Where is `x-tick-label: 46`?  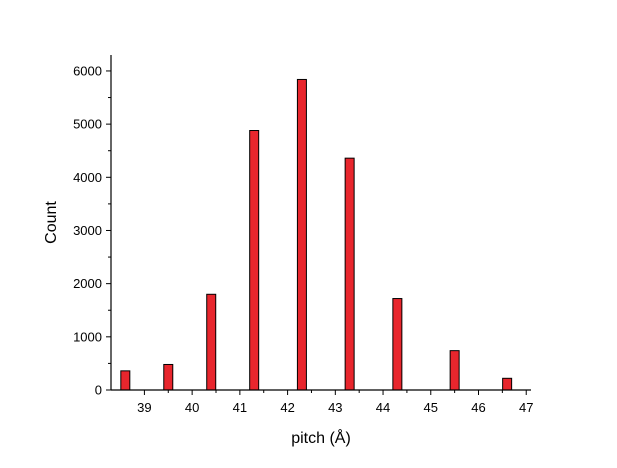
x-tick-label: 46 is located at coordinates (478, 407).